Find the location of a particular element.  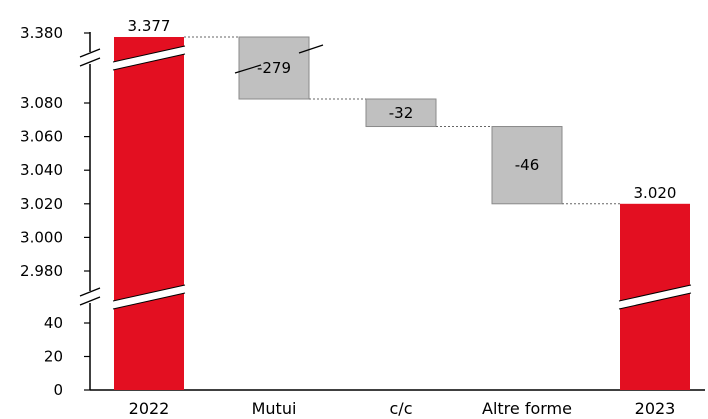

bar-total is located at coordinates (149, 213).